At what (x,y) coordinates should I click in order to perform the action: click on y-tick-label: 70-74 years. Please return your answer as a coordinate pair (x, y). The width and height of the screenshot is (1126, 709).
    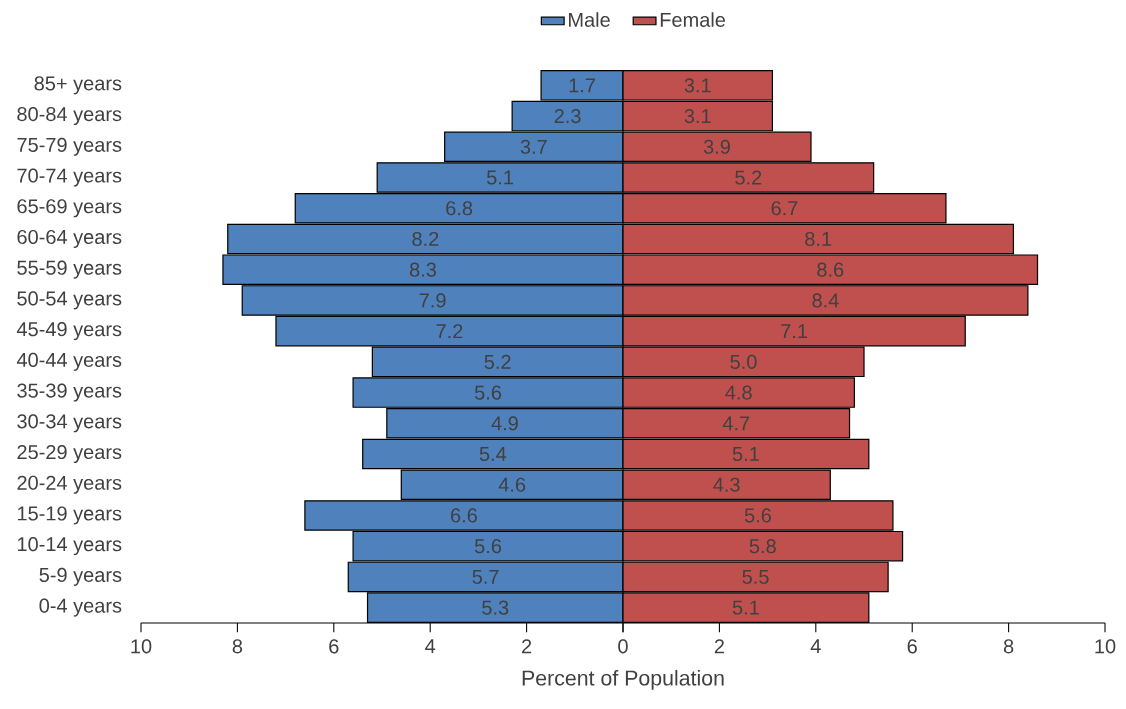
    Looking at the image, I should click on (69, 177).